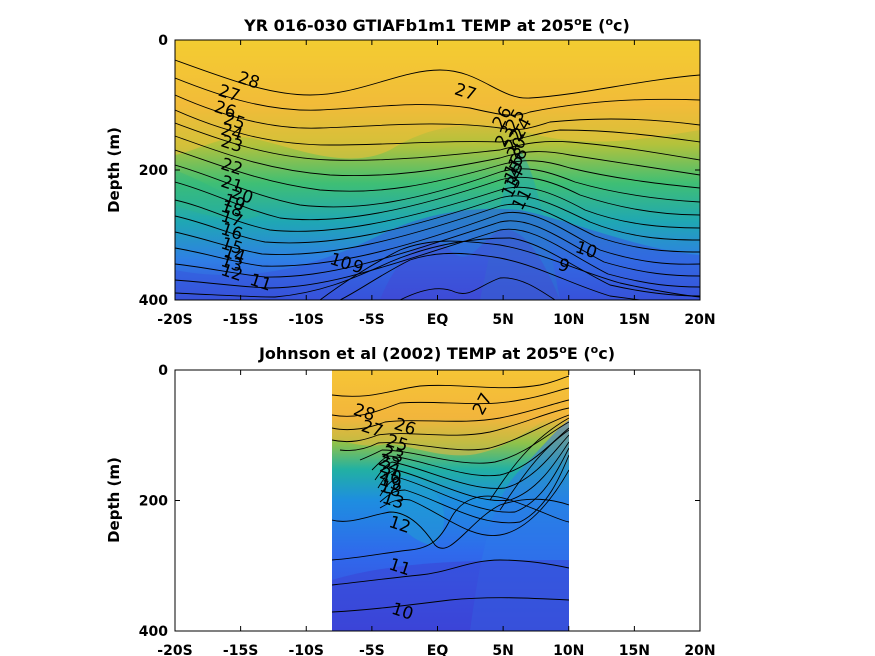 The width and height of the screenshot is (875, 656). Describe the element at coordinates (502, 320) in the screenshot. I see `panel-top-xtick-label: 5N` at that location.